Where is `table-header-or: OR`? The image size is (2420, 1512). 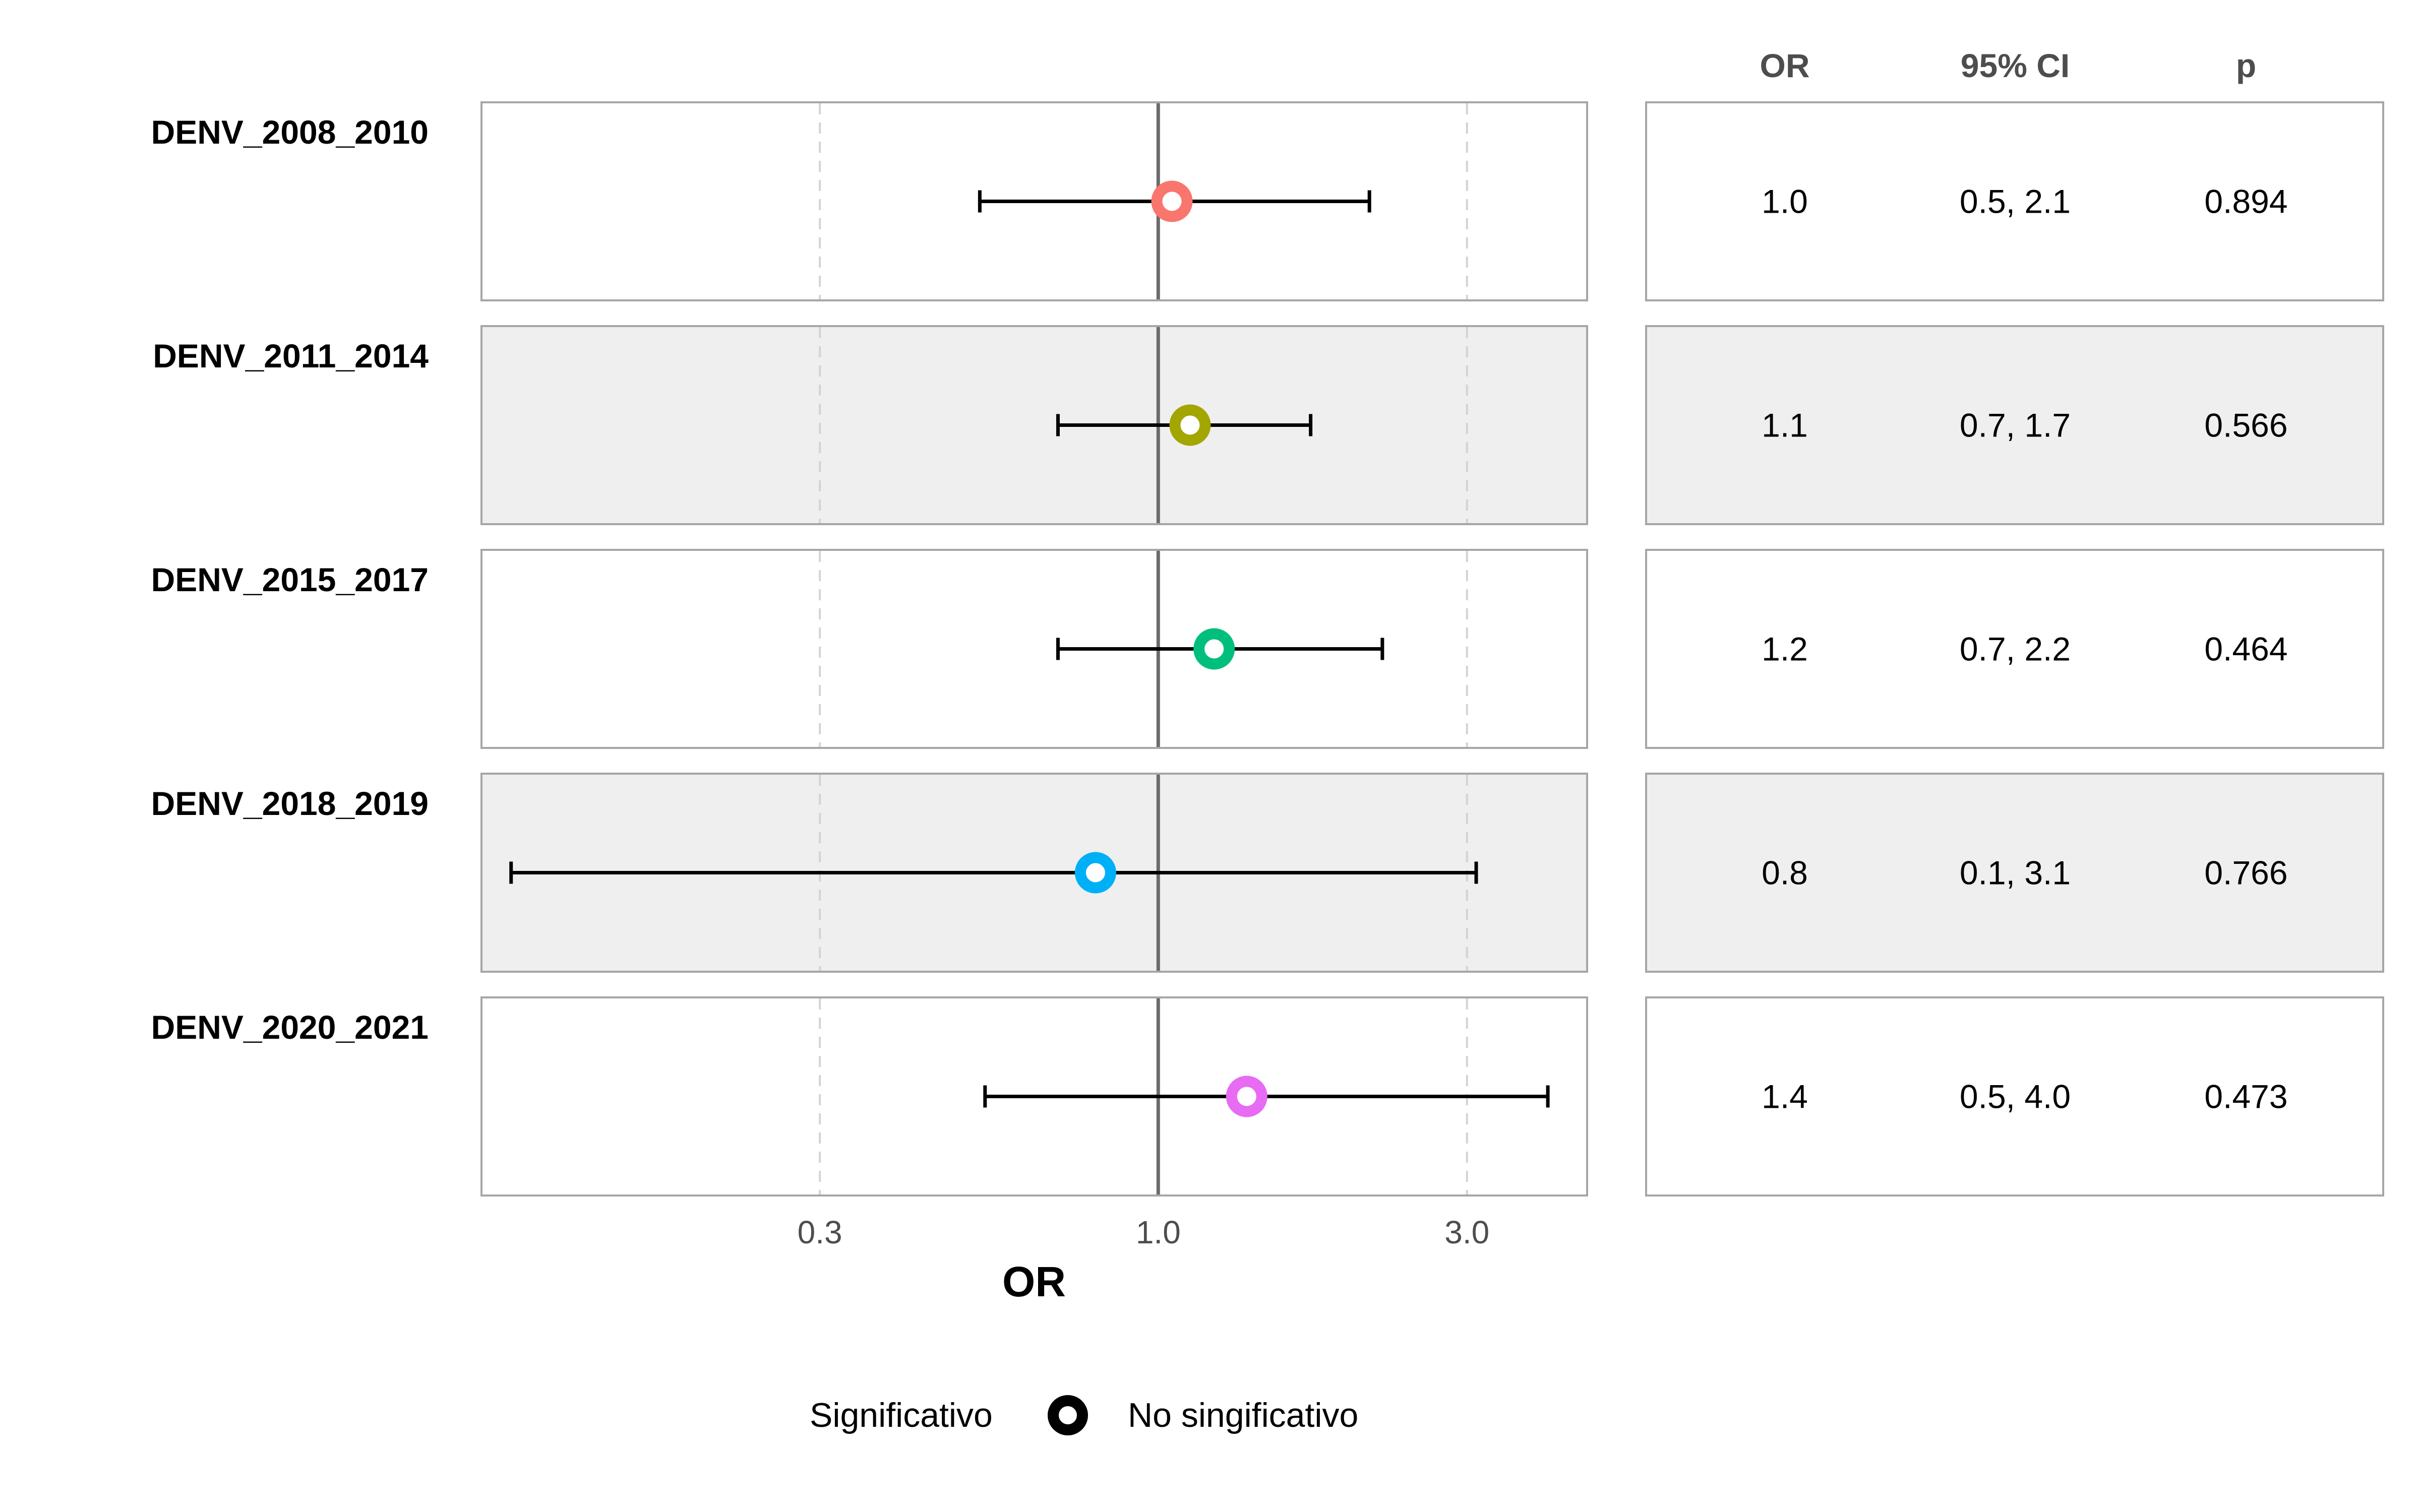 table-header-or: OR is located at coordinates (1785, 65).